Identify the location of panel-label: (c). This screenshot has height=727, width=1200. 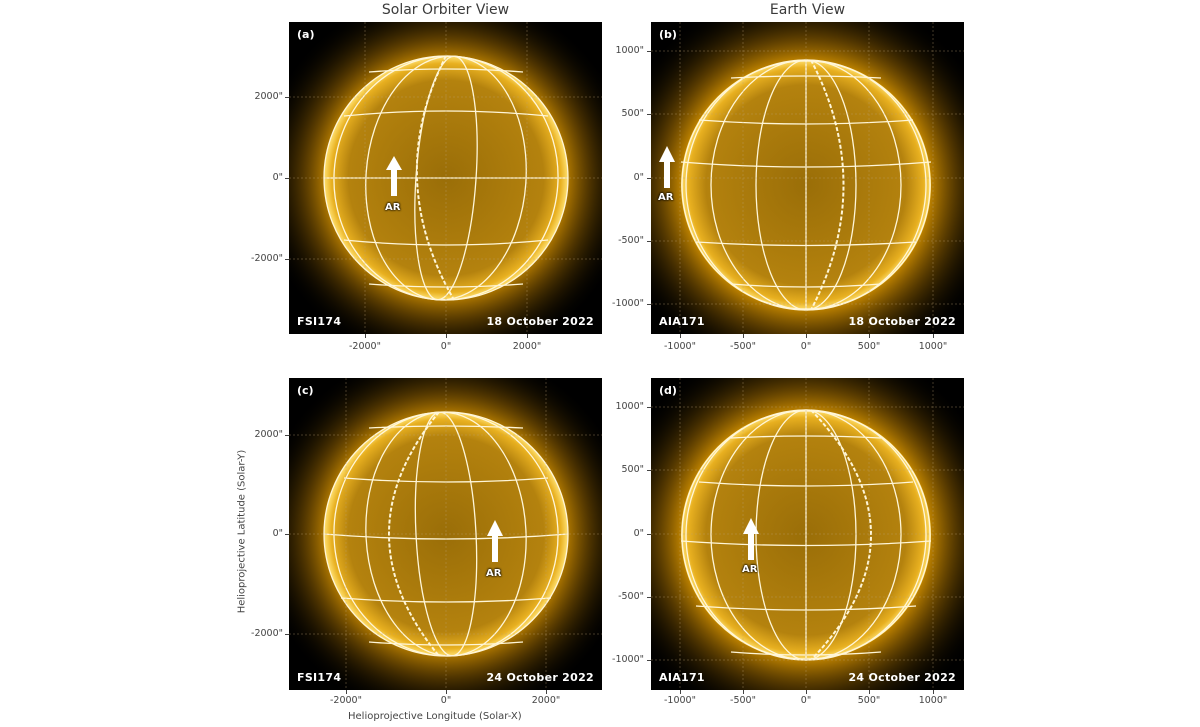
(305, 390).